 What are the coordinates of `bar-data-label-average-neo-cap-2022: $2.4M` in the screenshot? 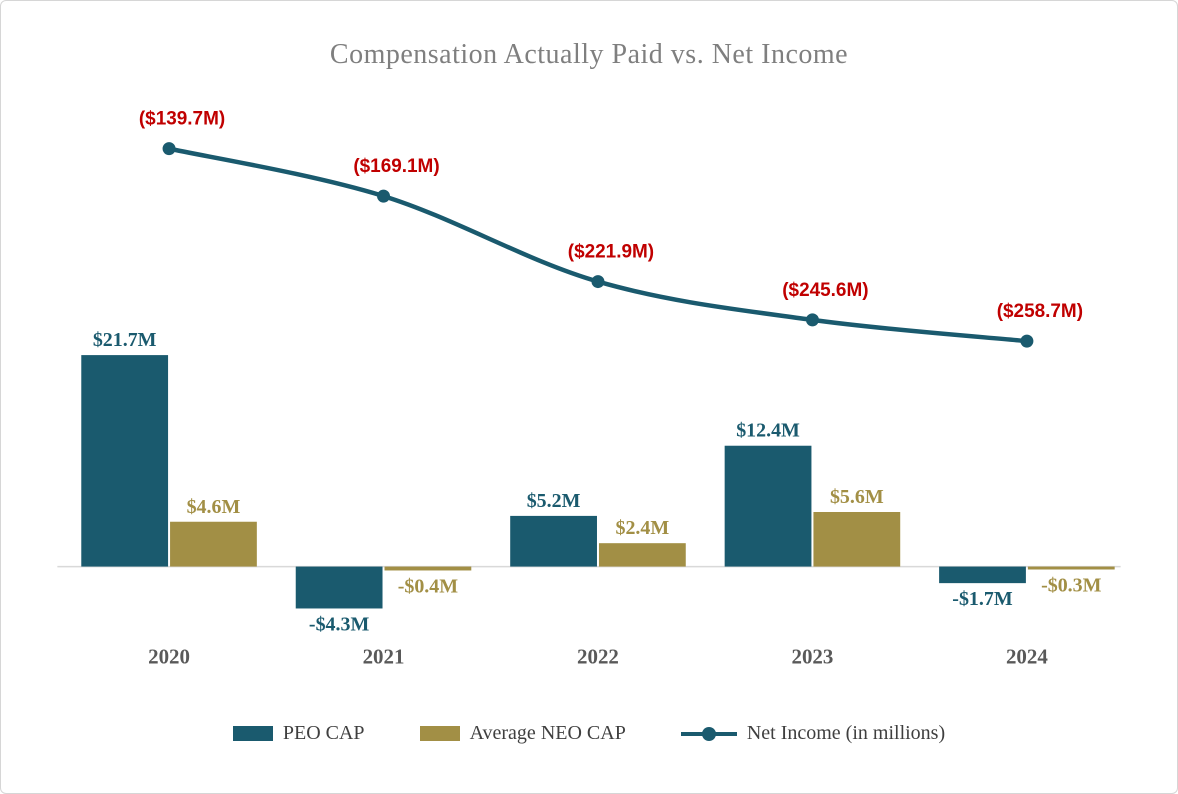 It's located at (643, 528).